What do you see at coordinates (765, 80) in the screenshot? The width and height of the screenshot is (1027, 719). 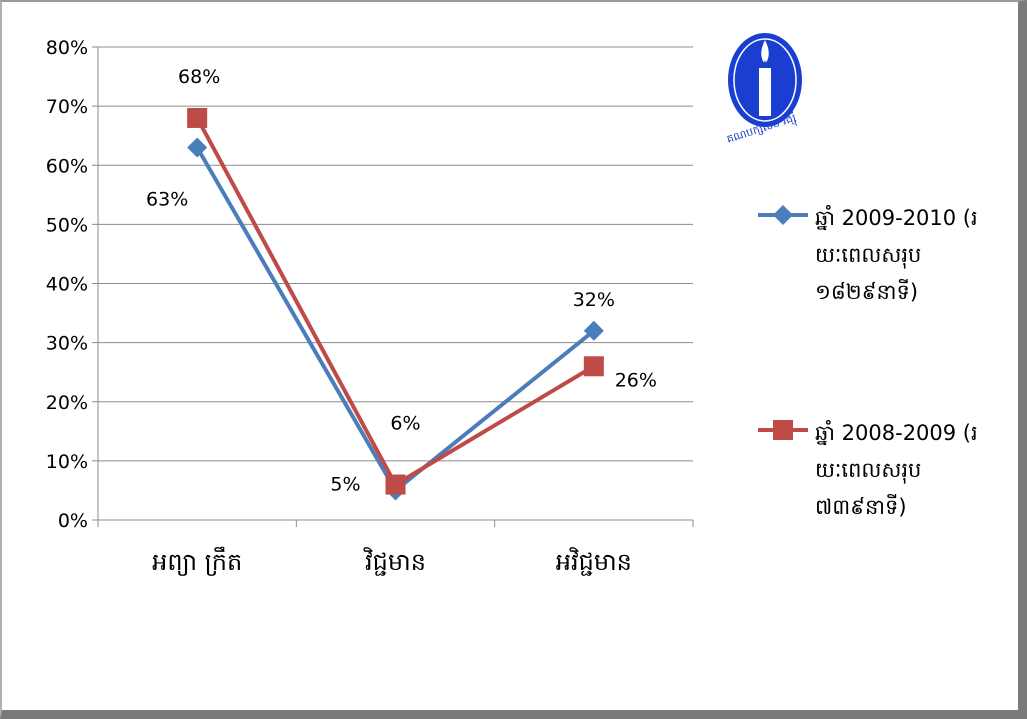 I see `candle-logo-icon` at bounding box center [765, 80].